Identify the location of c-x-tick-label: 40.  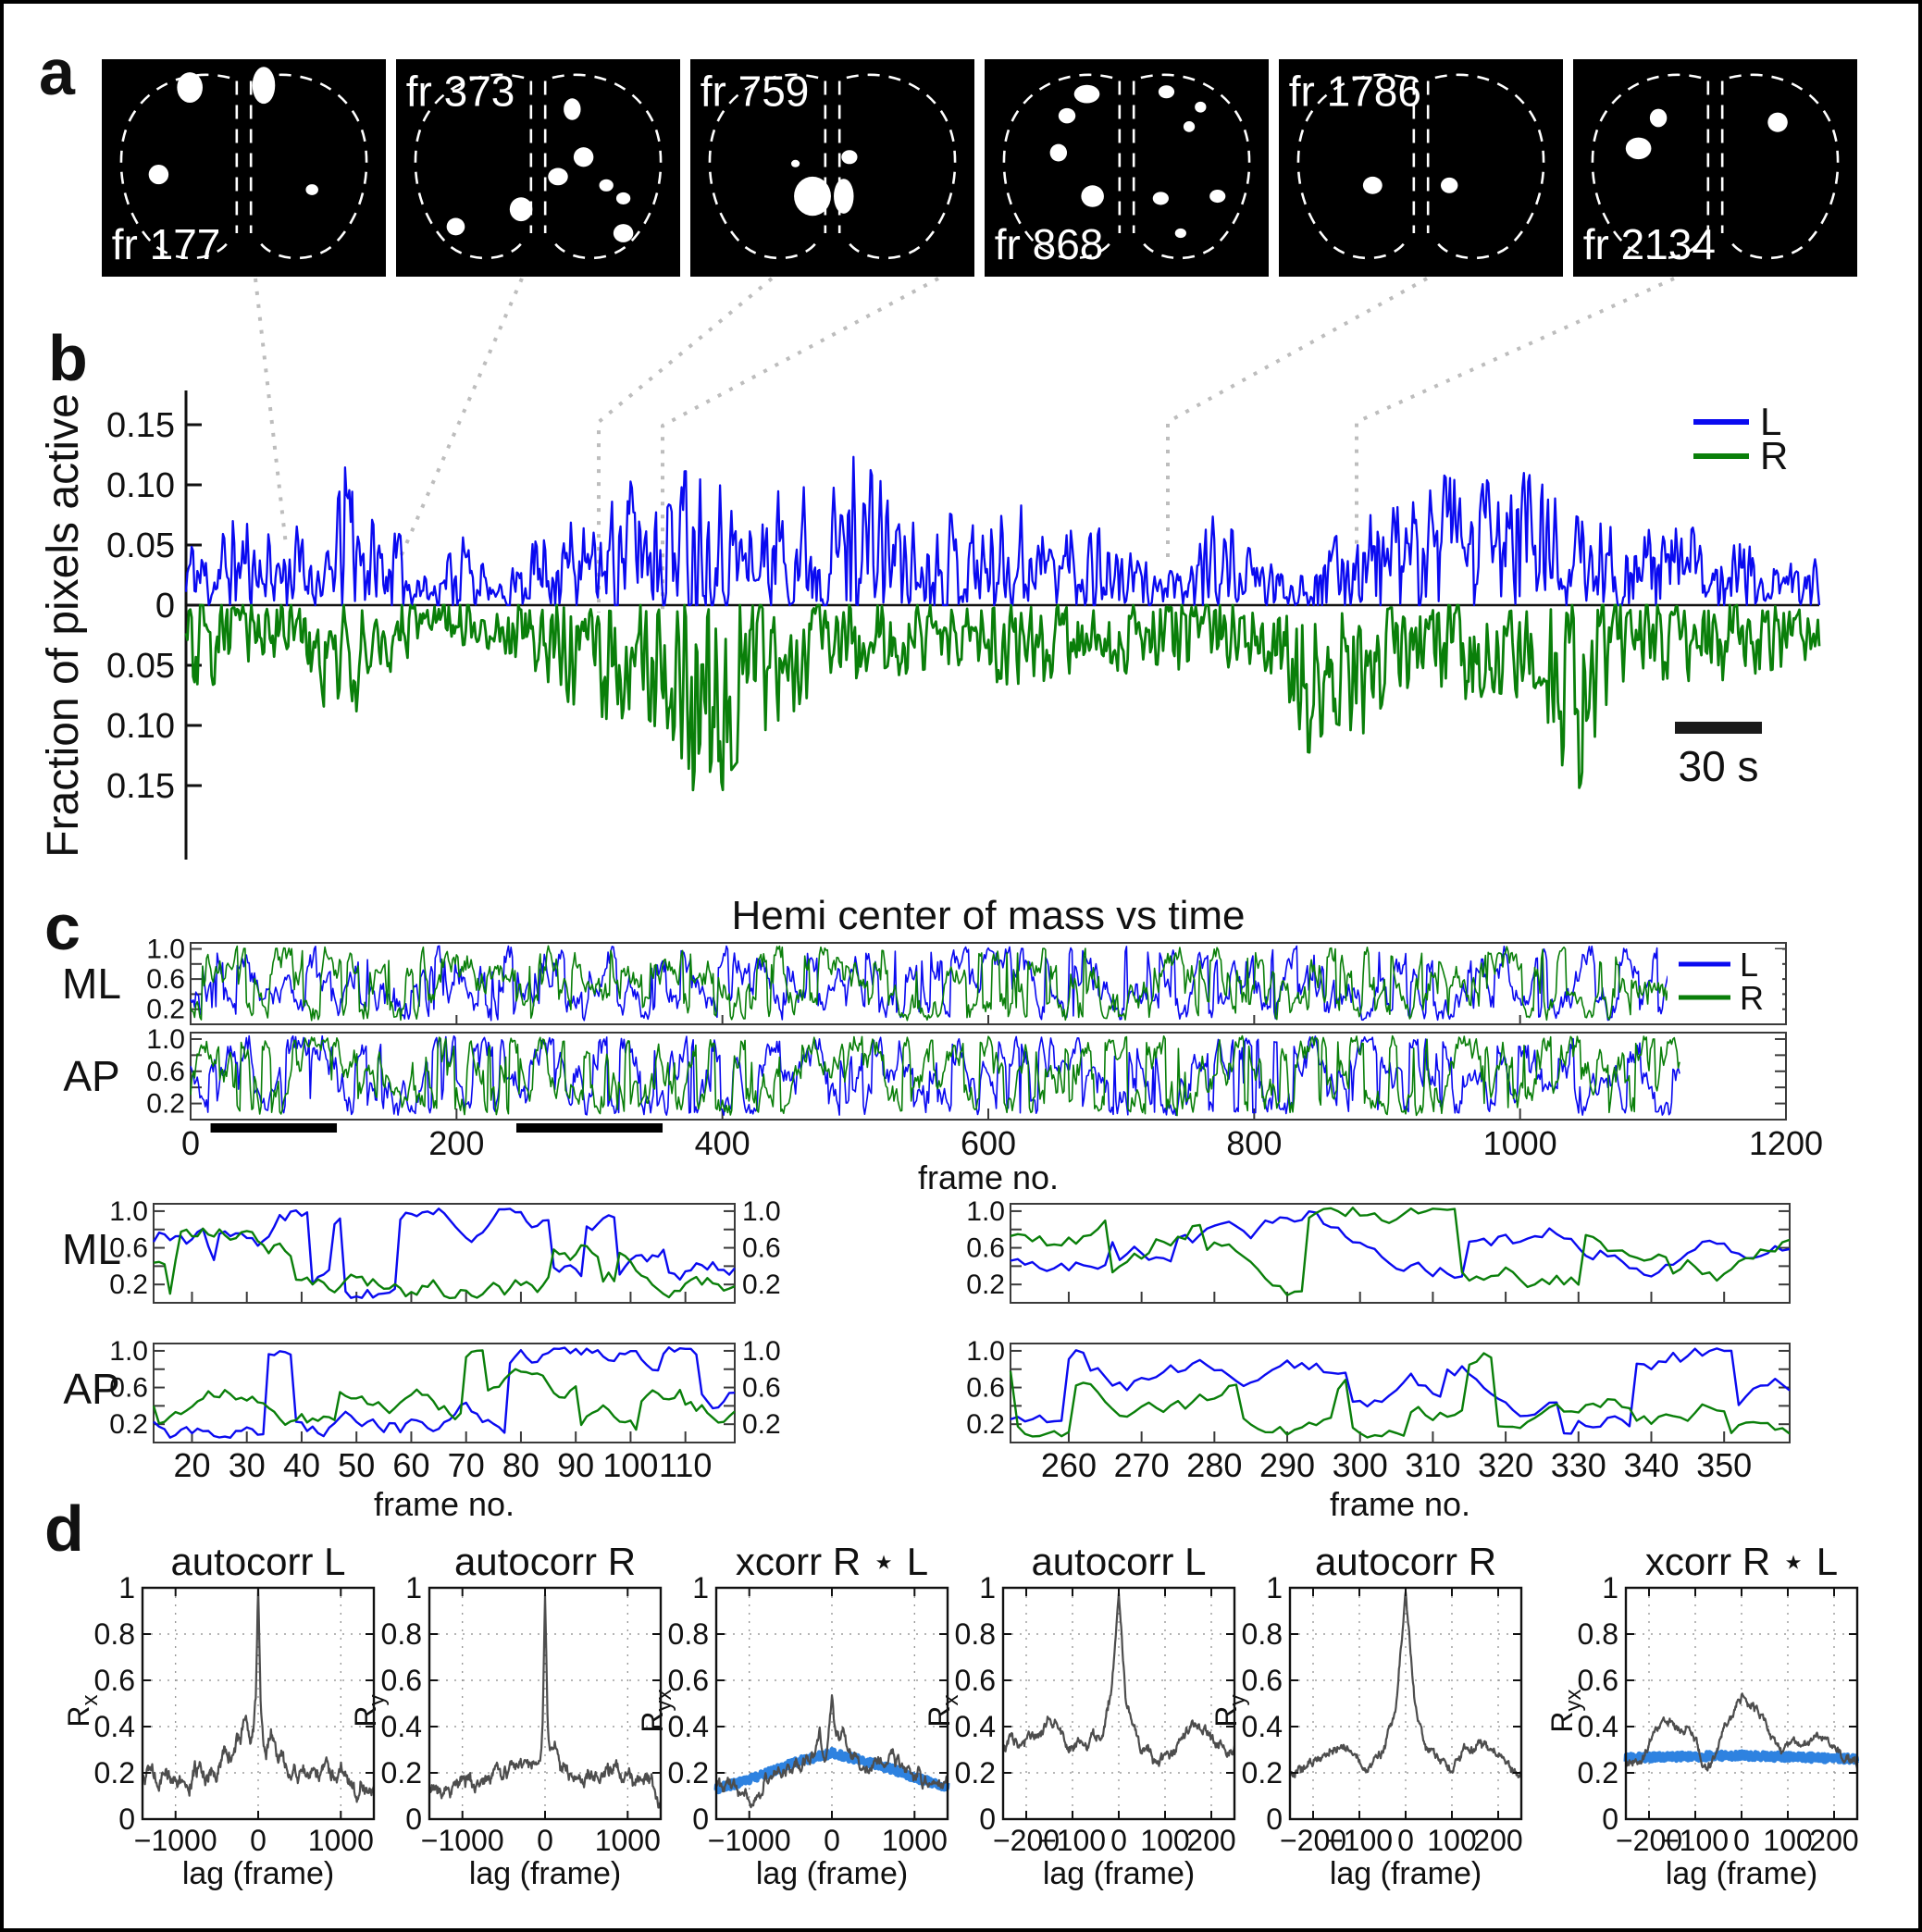
(301, 1465).